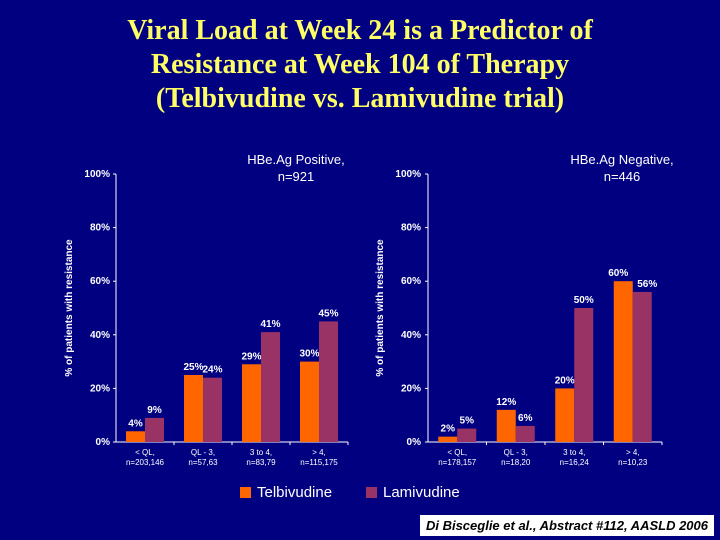 The height and width of the screenshot is (540, 720). What do you see at coordinates (525, 418) in the screenshot?
I see `chart-2-data-label: 6%` at bounding box center [525, 418].